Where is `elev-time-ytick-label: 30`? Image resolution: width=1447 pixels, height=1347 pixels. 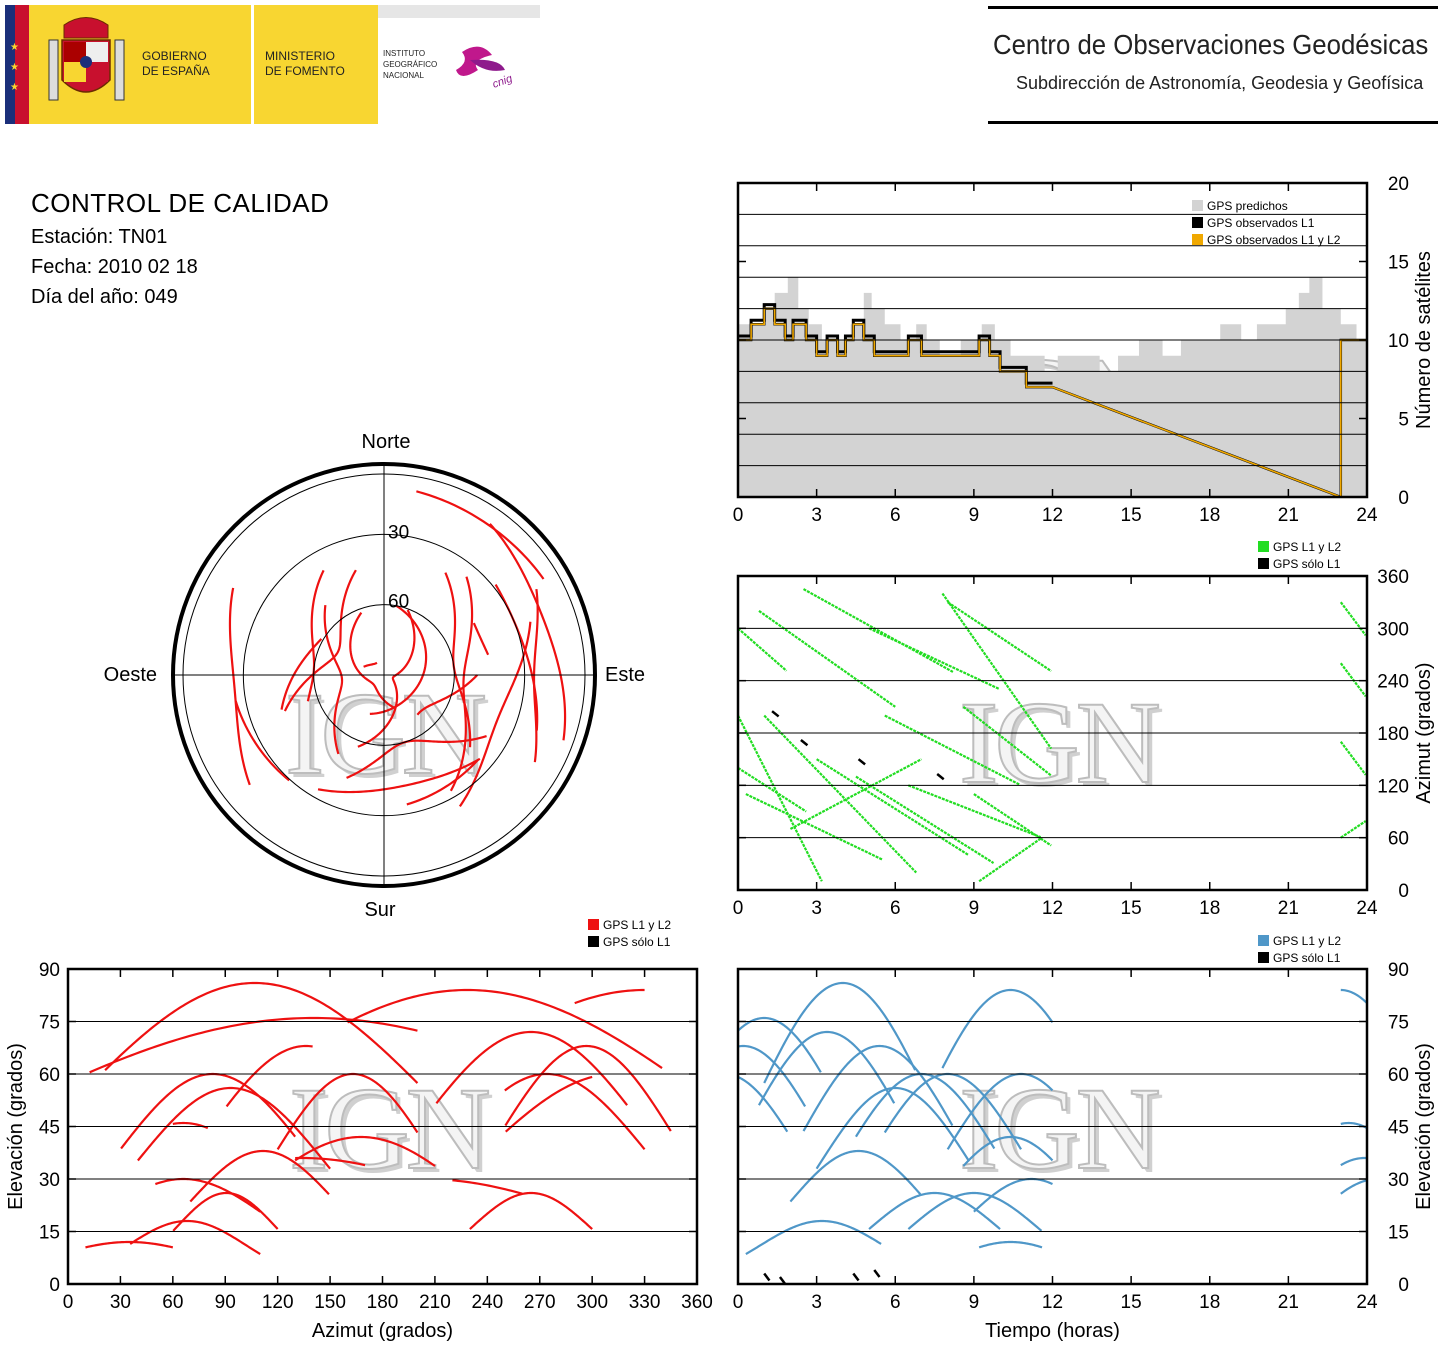
elev-time-ytick-label: 30 is located at coordinates (1398, 1180).